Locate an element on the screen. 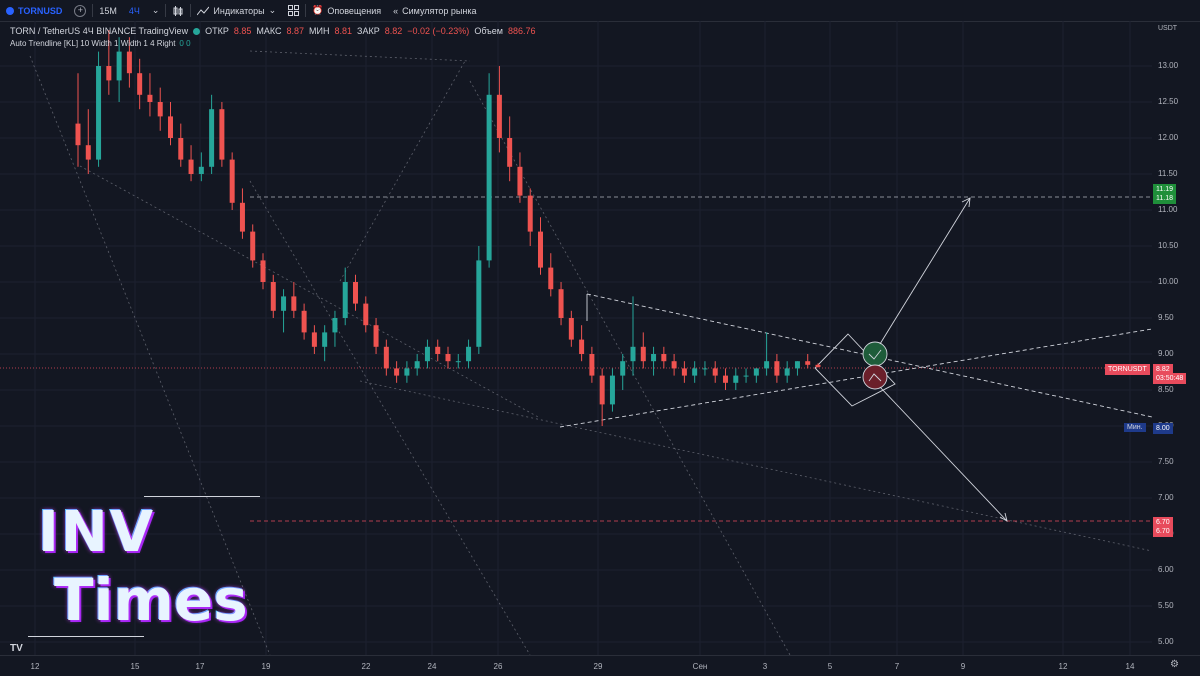 The height and width of the screenshot is (676, 1200). symbol-search-button: TORNUSD is located at coordinates (34, 10).